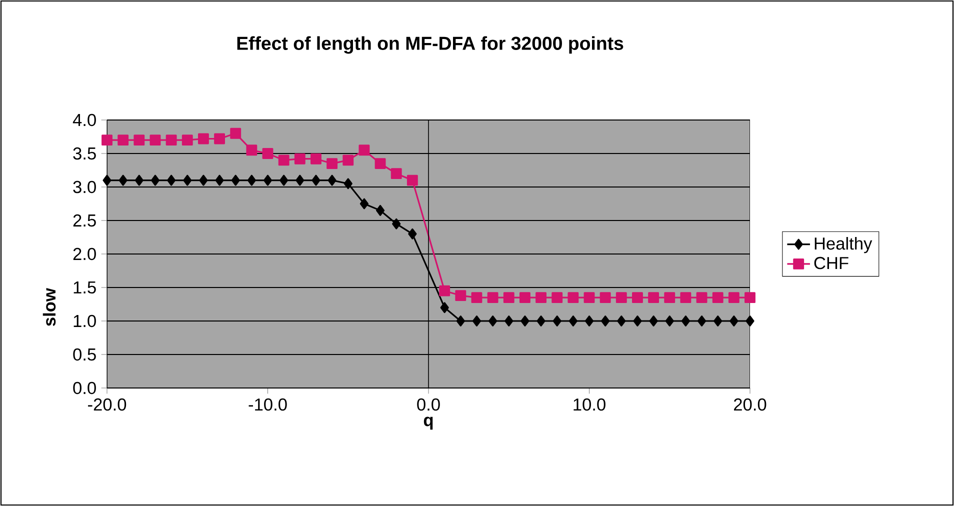  Describe the element at coordinates (428, 423) in the screenshot. I see `x-axis-title: q` at that location.